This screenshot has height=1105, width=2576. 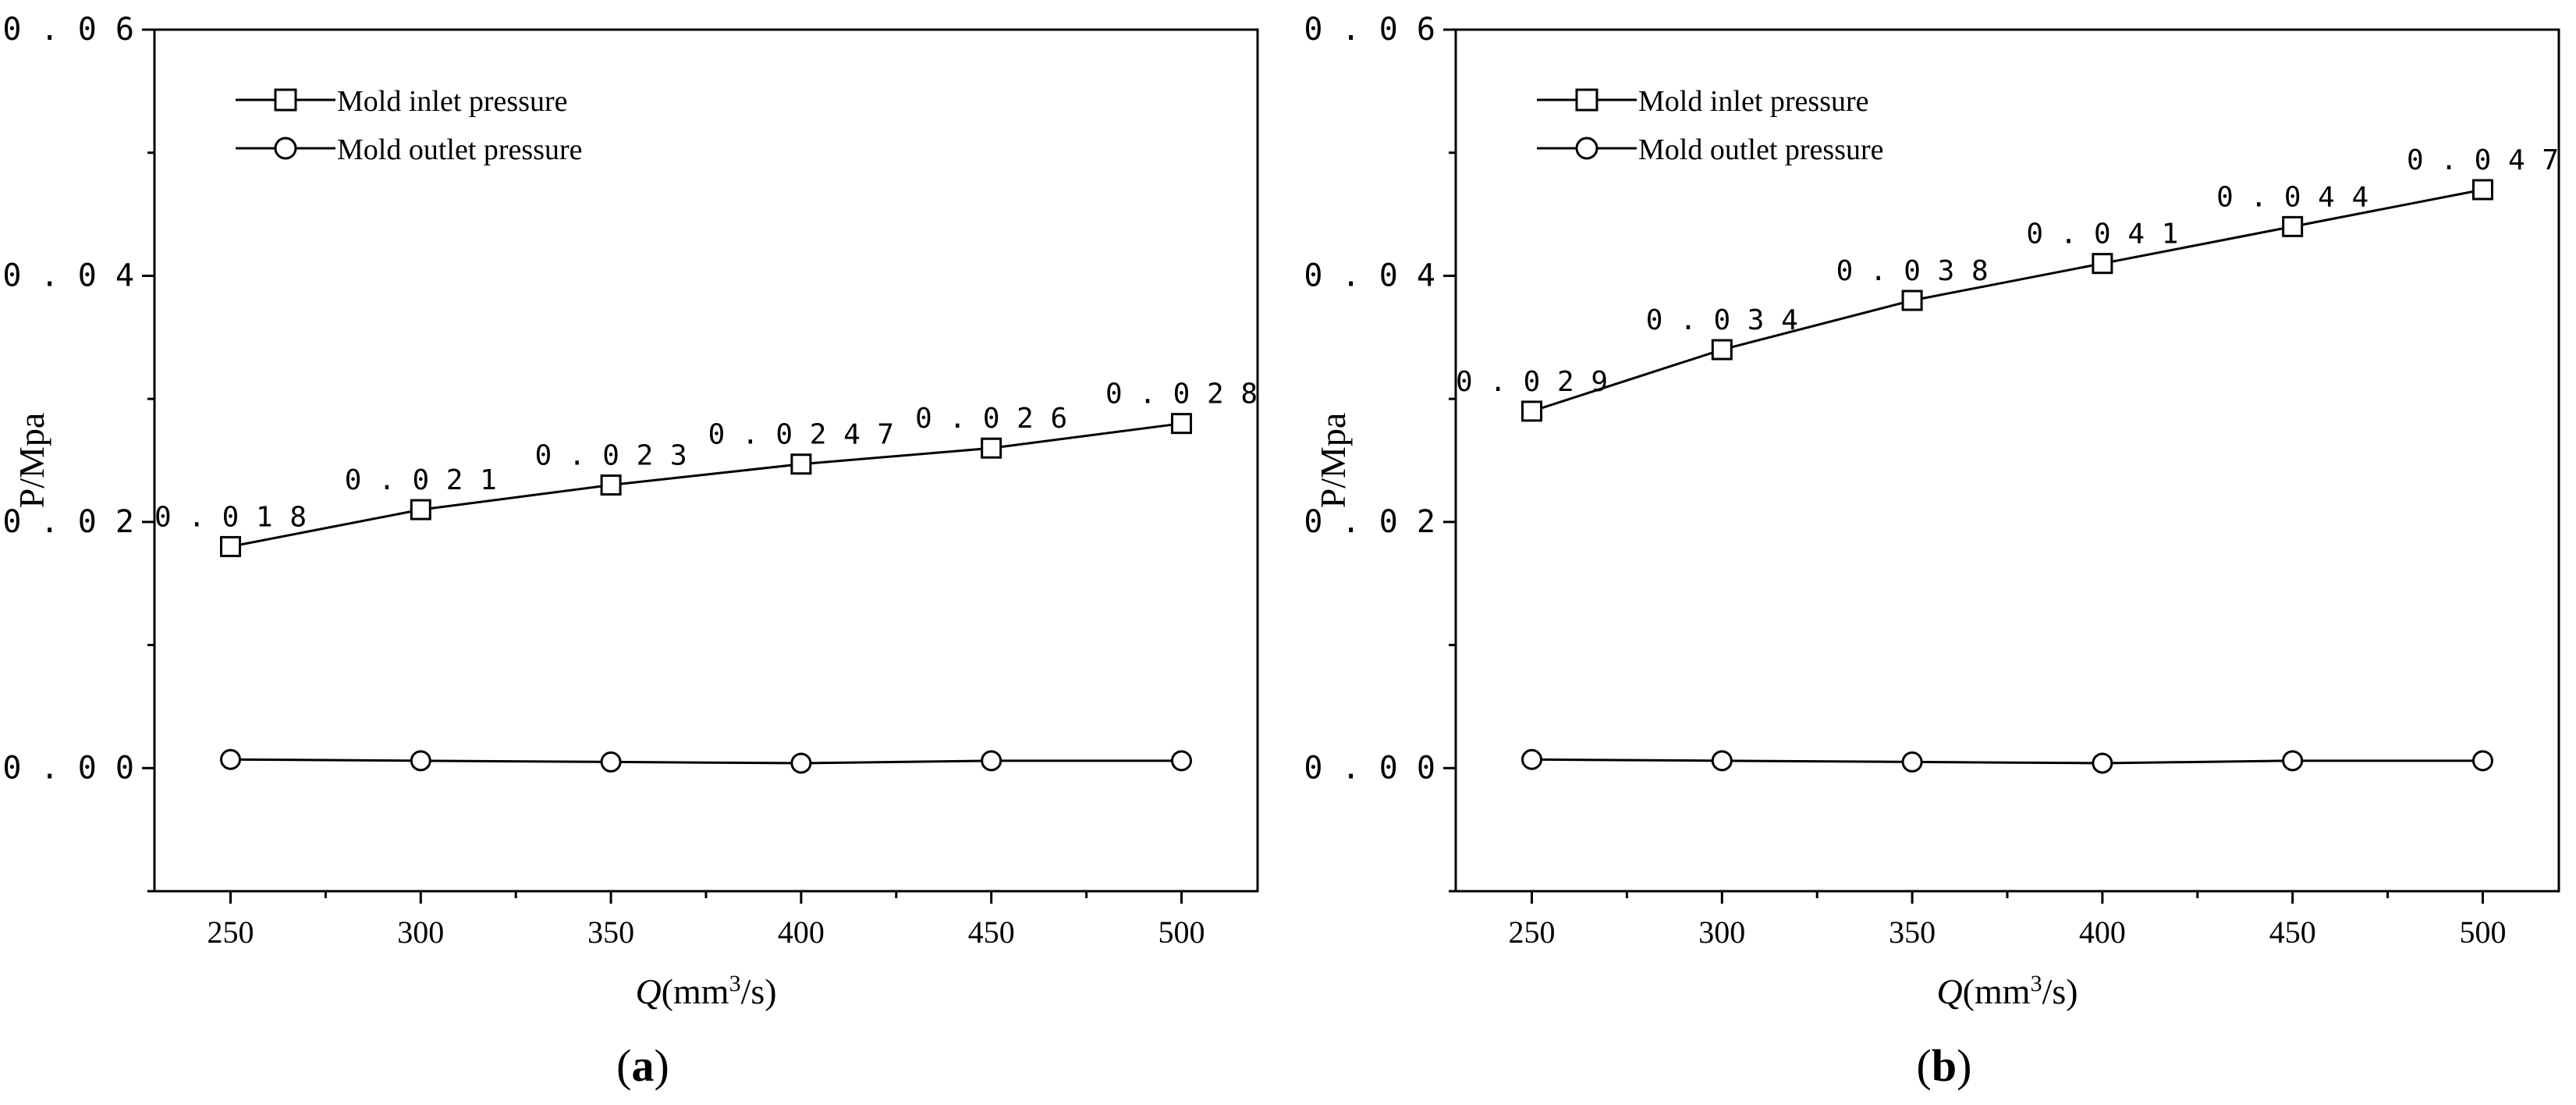 What do you see at coordinates (2292, 197) in the screenshot?
I see `data-label: 0 . 0 4 4` at bounding box center [2292, 197].